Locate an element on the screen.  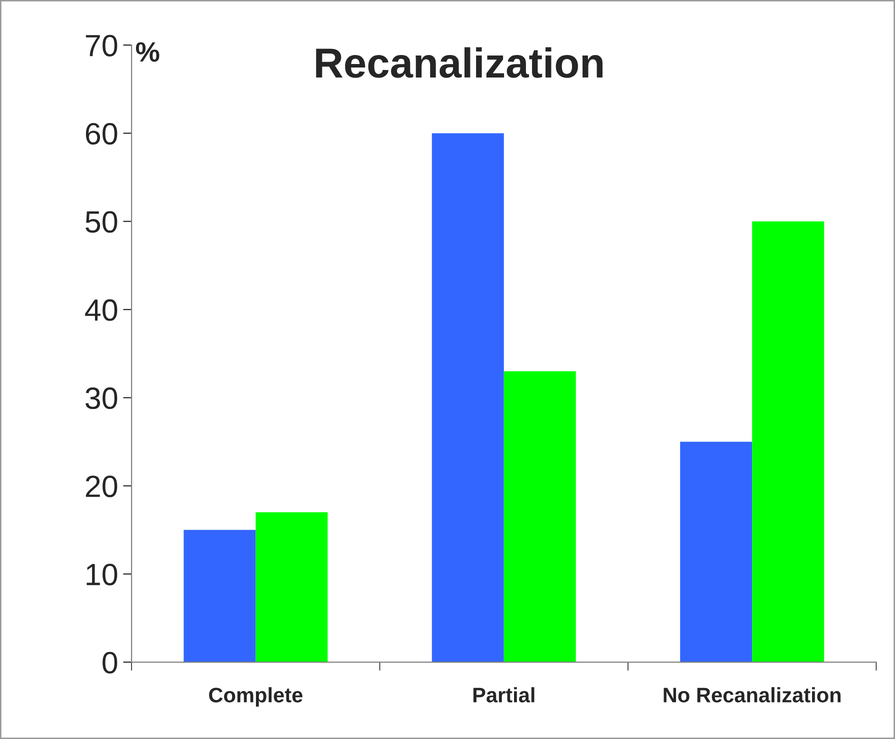
y-tick-label: 20 is located at coordinates (102, 487).